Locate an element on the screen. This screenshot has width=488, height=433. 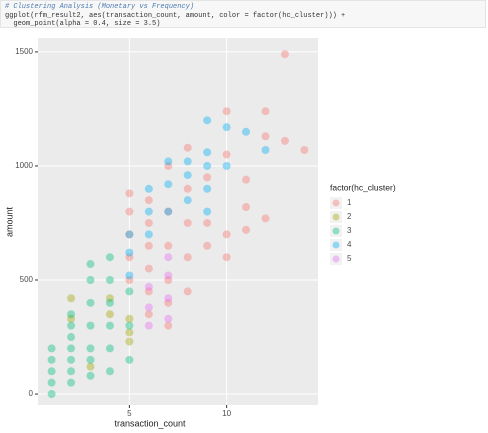
legend-label: 3 is located at coordinates (349, 230).